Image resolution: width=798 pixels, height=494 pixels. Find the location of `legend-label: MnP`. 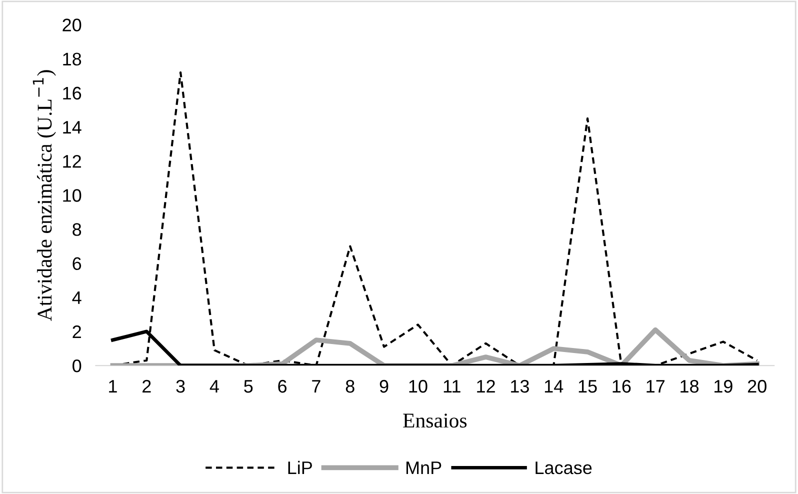

legend-label: MnP is located at coordinates (424, 468).